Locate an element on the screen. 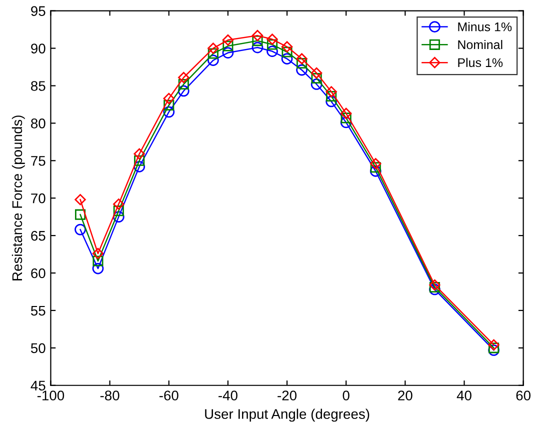 The image size is (534, 433). legend-label: Plus 1% is located at coordinates (480, 63).